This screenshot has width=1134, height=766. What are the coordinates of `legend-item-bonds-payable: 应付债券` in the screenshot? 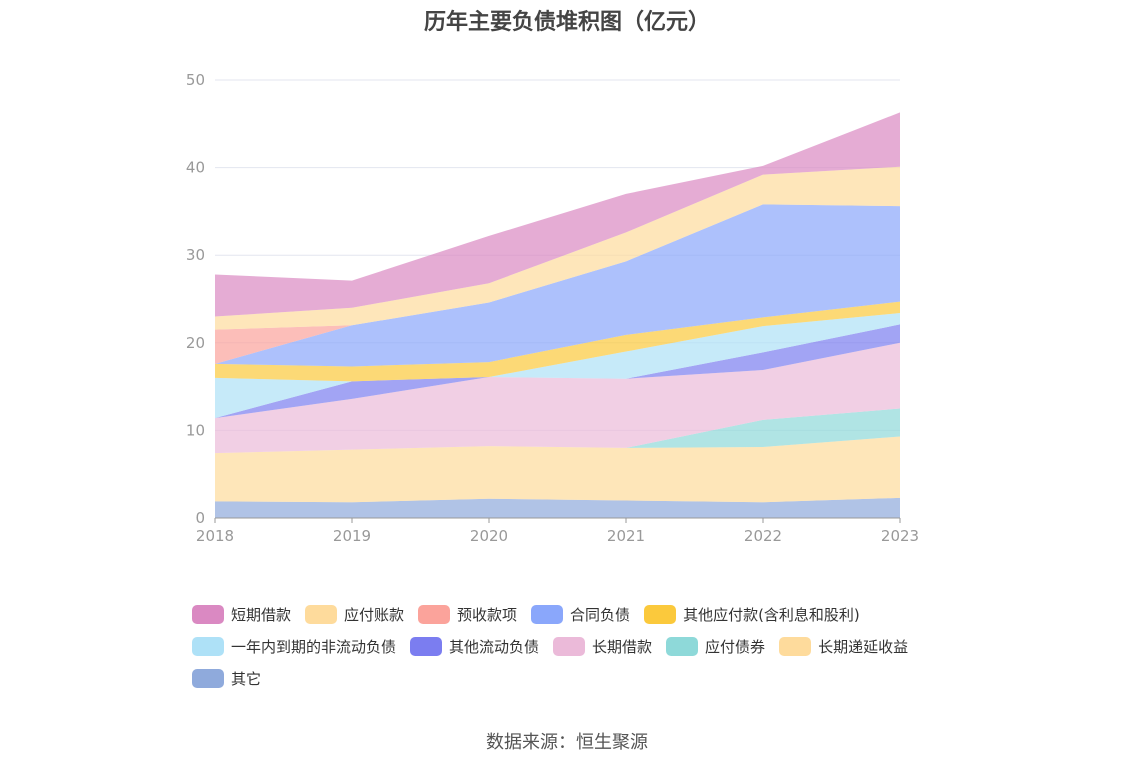 It's located at (715, 646).